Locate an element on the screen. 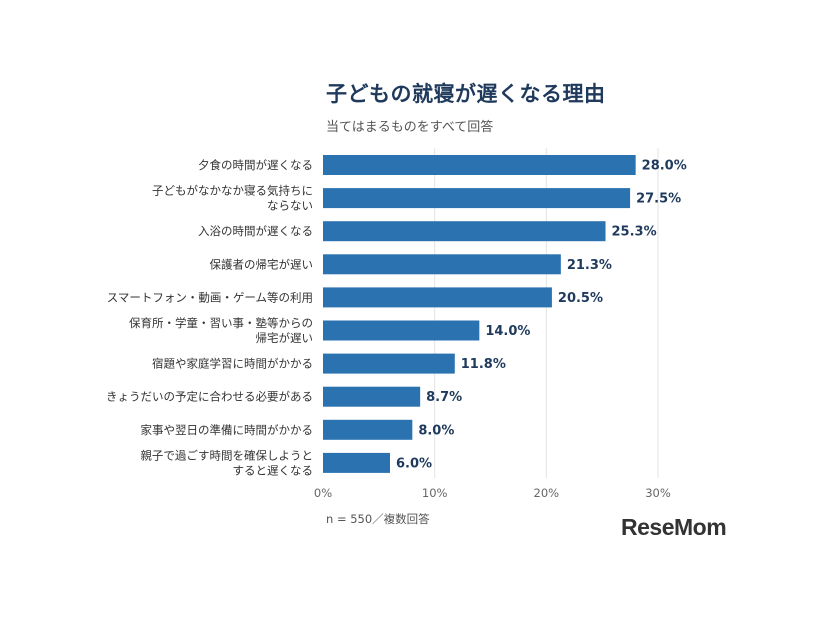 This screenshot has width=826, height=620. category-label: 保育所・学童・習い事・塾等からの帰宅が遅い is located at coordinates (221, 330).